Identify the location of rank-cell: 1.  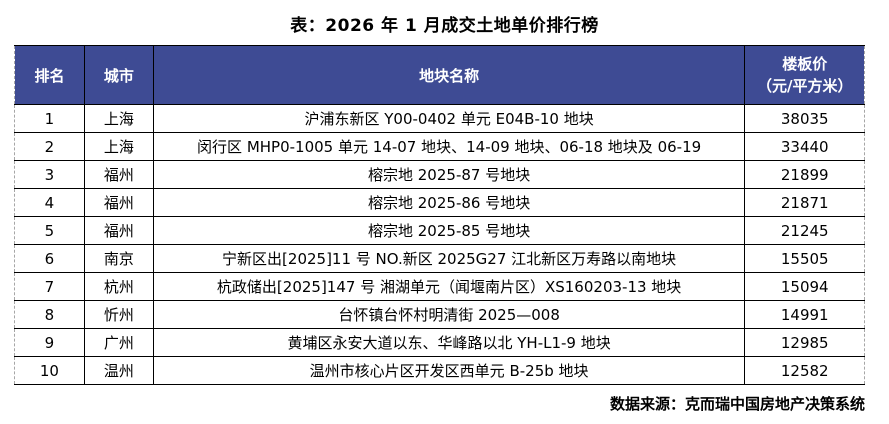
(49, 118).